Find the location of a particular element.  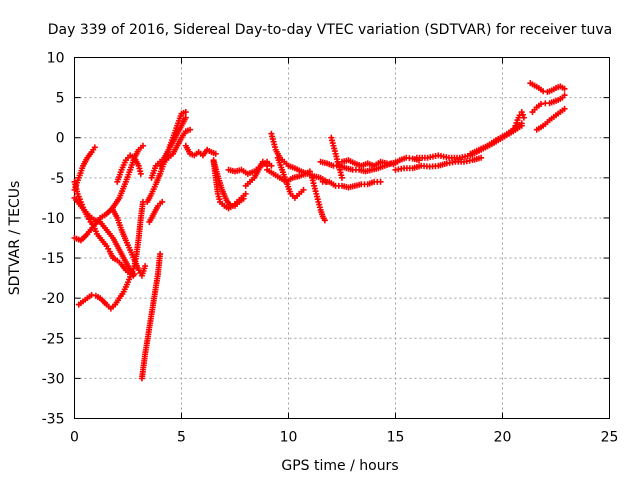

y-tick-label: 5 is located at coordinates (60, 99).